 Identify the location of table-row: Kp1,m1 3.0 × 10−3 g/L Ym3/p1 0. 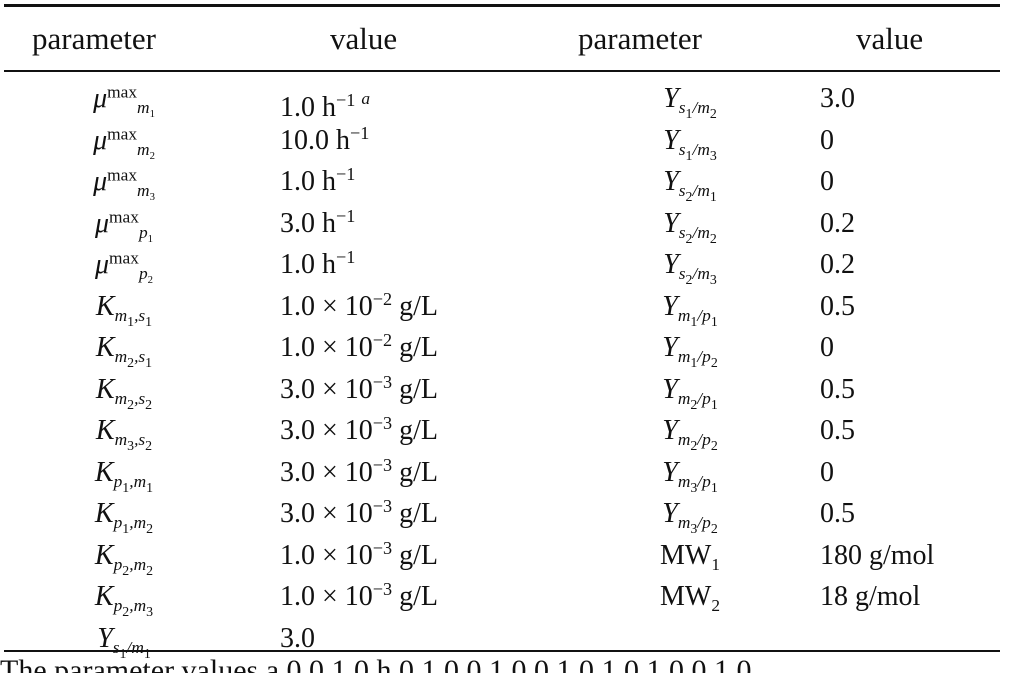
(506, 473).